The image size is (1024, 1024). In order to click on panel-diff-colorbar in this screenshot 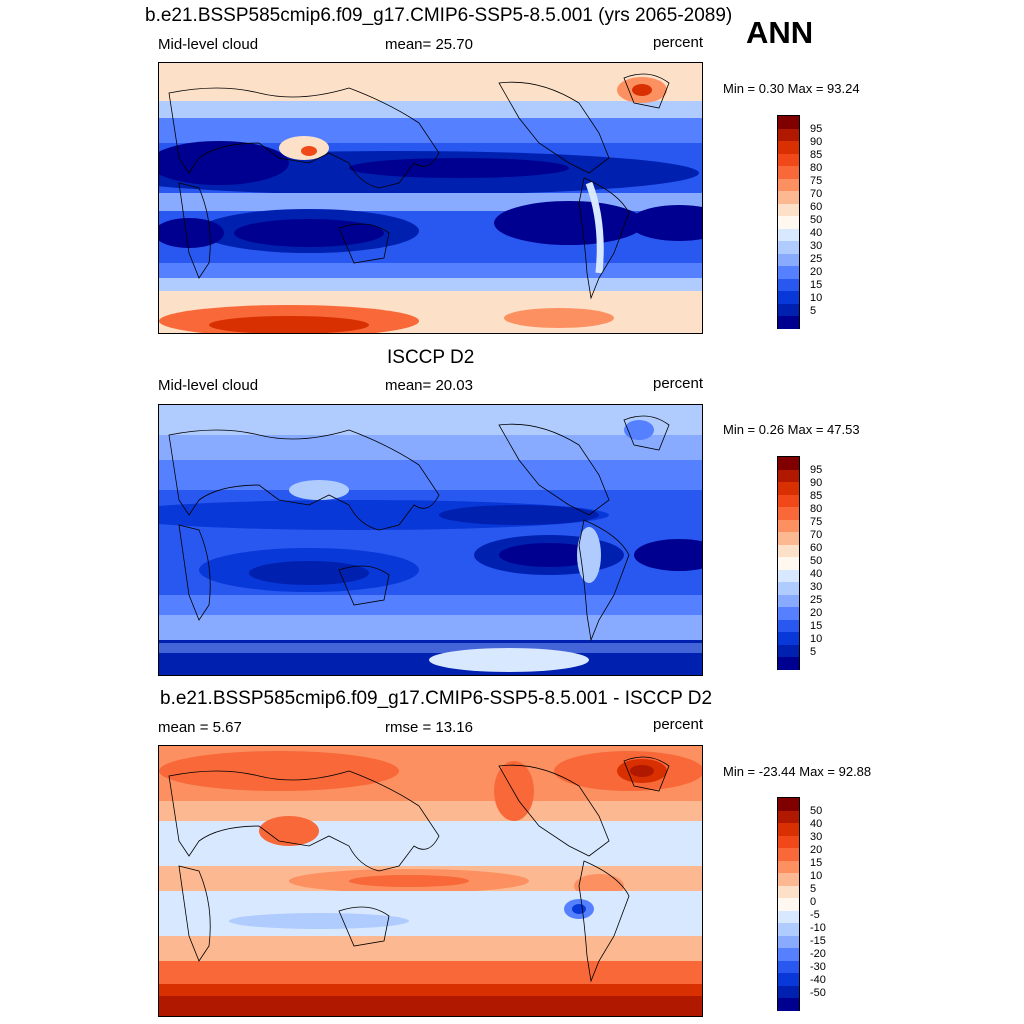, I will do `click(788, 904)`.